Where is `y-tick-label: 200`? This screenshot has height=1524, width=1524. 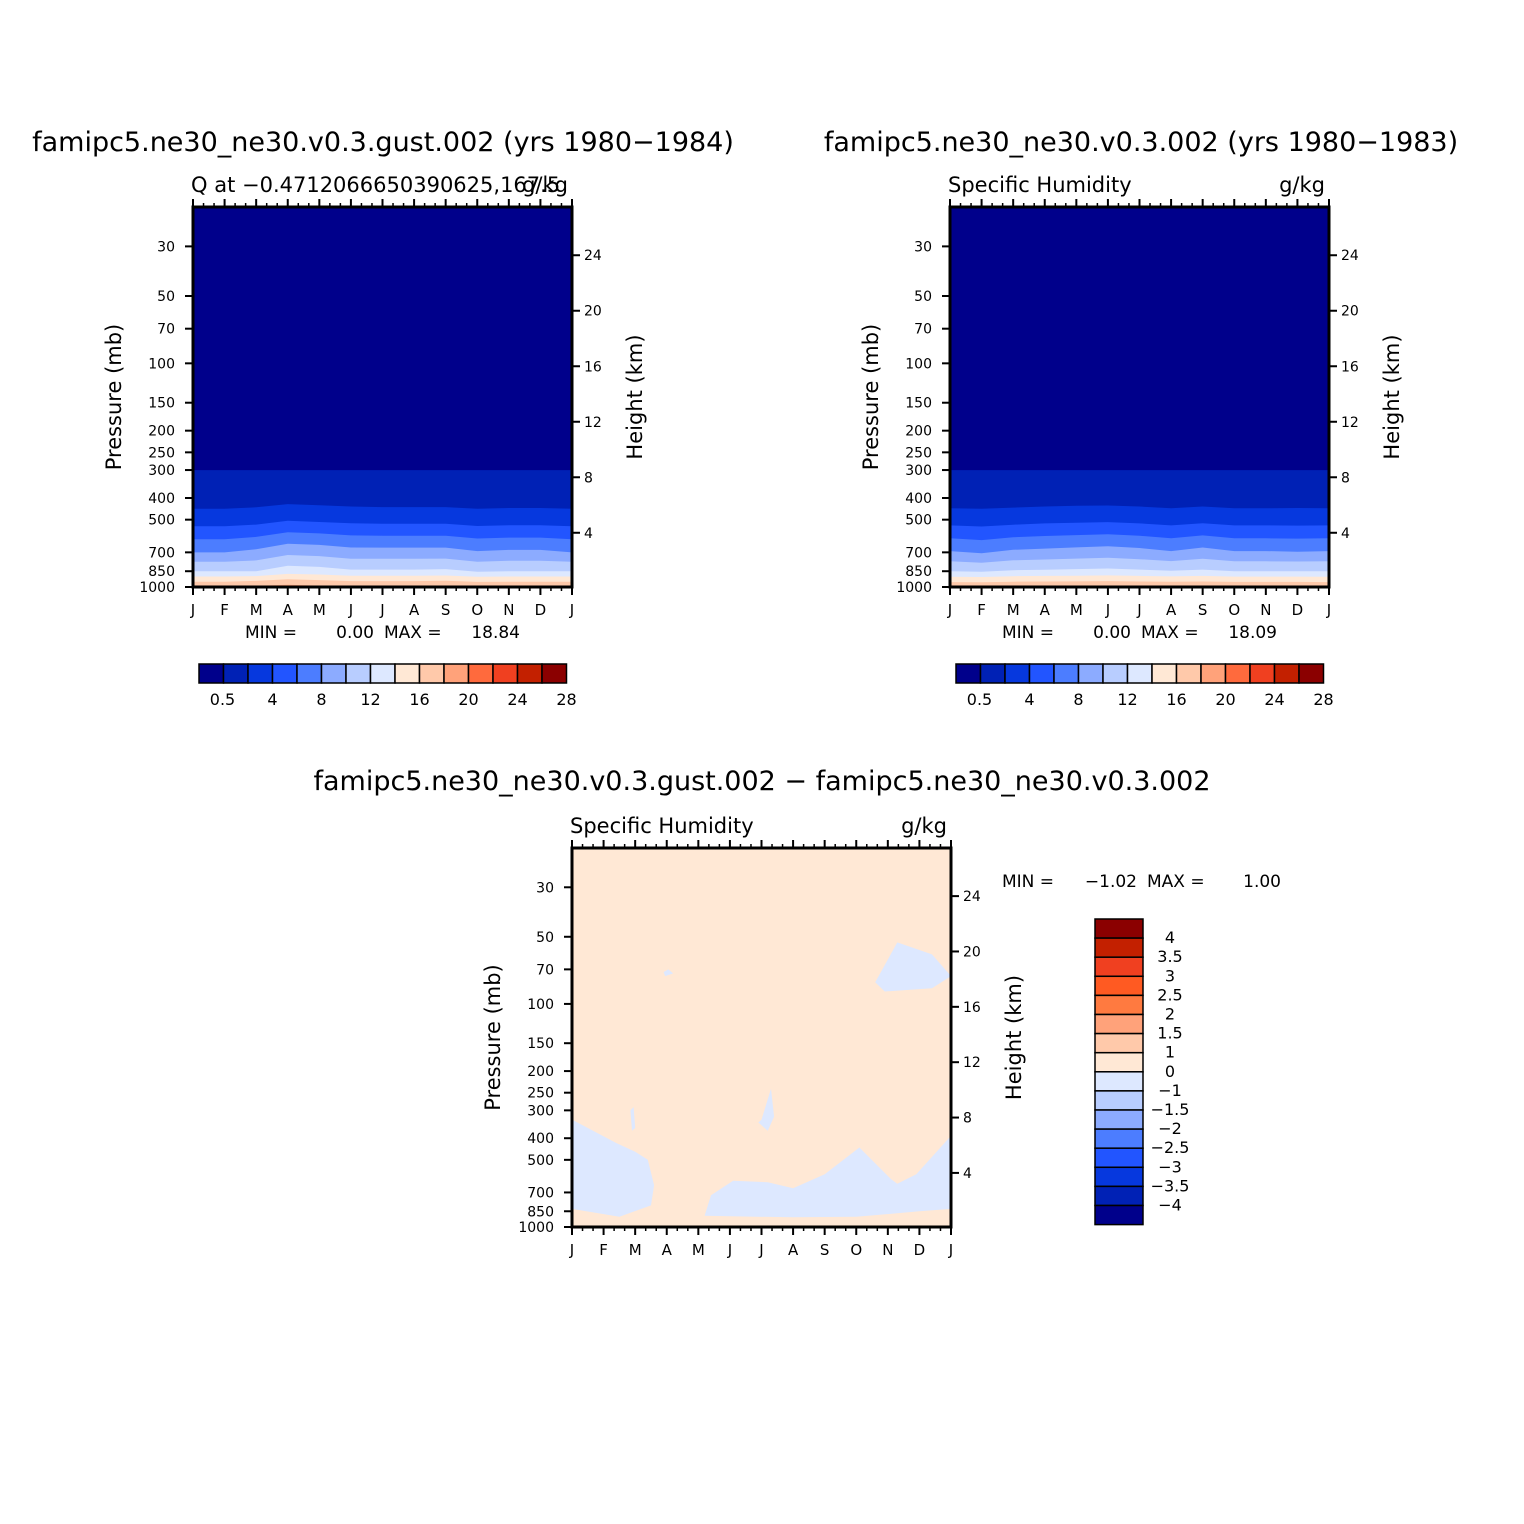 y-tick-label: 200 is located at coordinates (540, 1072).